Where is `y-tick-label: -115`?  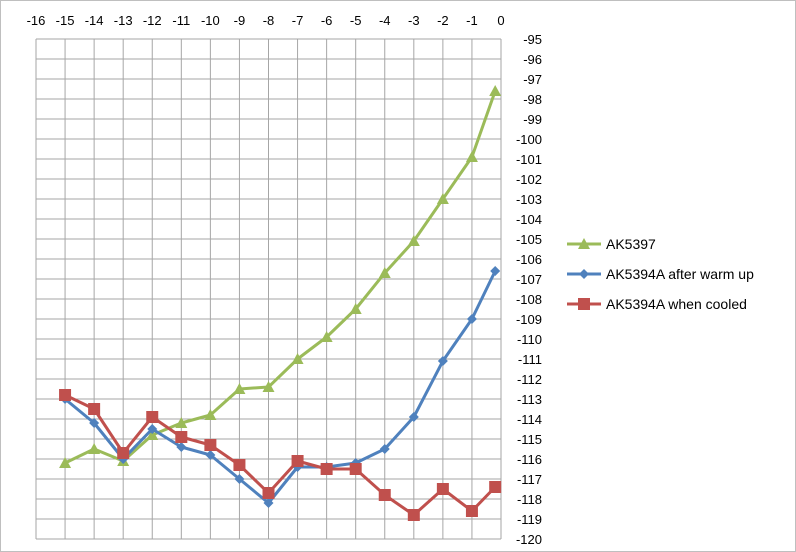
y-tick-label: -115 is located at coordinates (529, 439).